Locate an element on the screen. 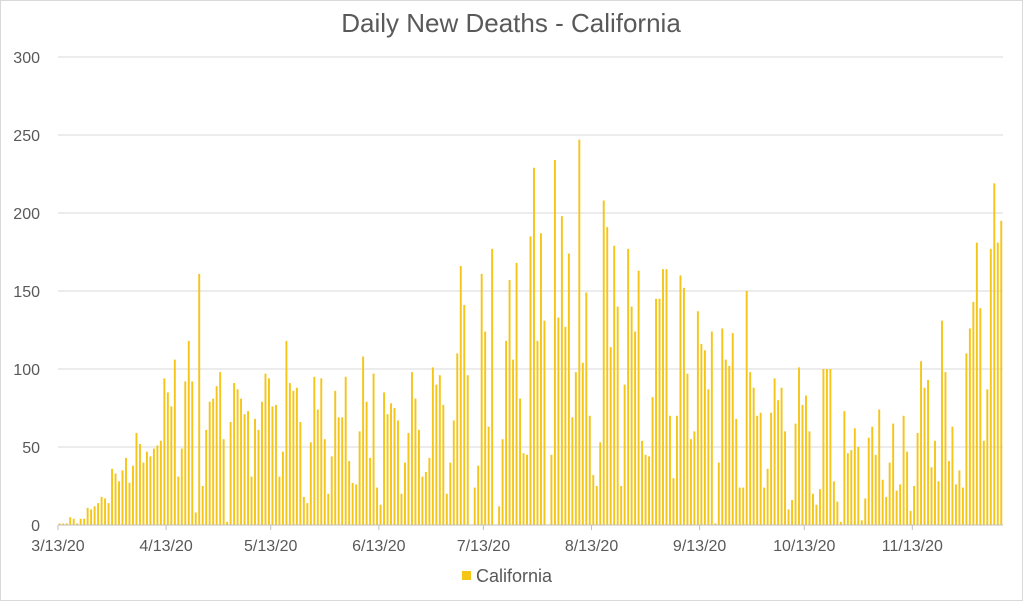  y-axis-ticks: 0 50 100 150 200 250 300 is located at coordinates (26, 292).